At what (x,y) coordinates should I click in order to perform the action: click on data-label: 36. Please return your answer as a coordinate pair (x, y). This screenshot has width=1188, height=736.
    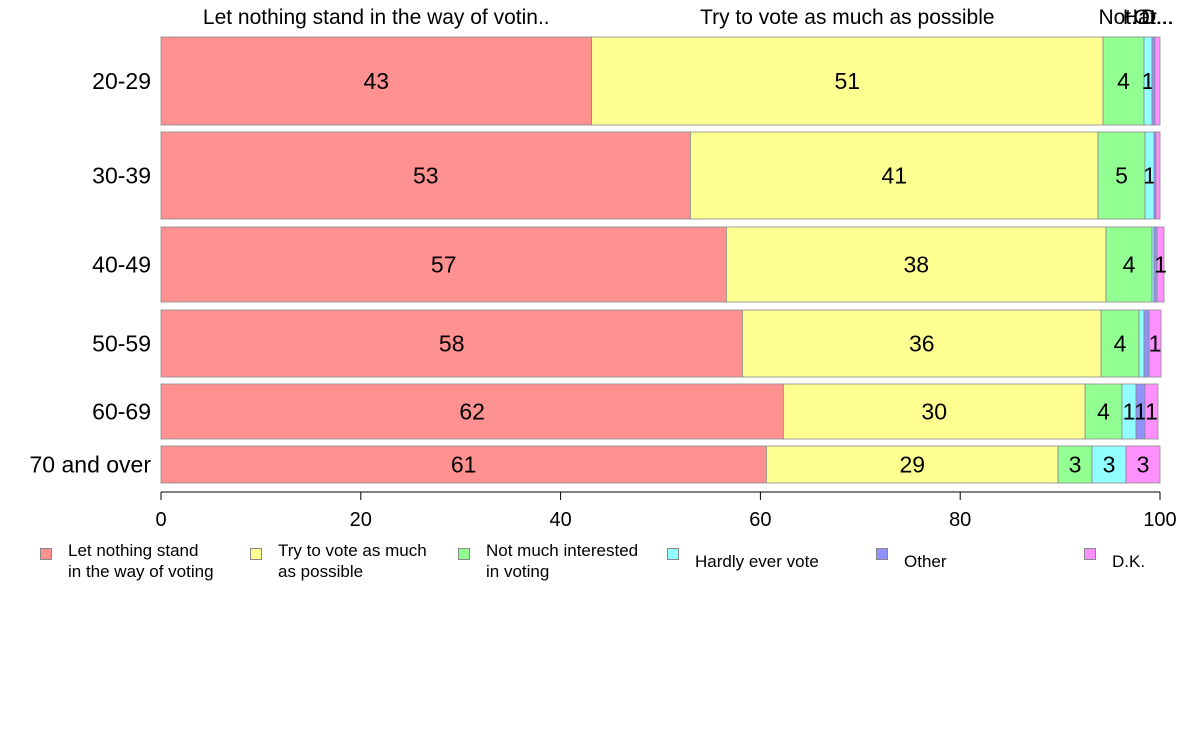
    Looking at the image, I should click on (922, 344).